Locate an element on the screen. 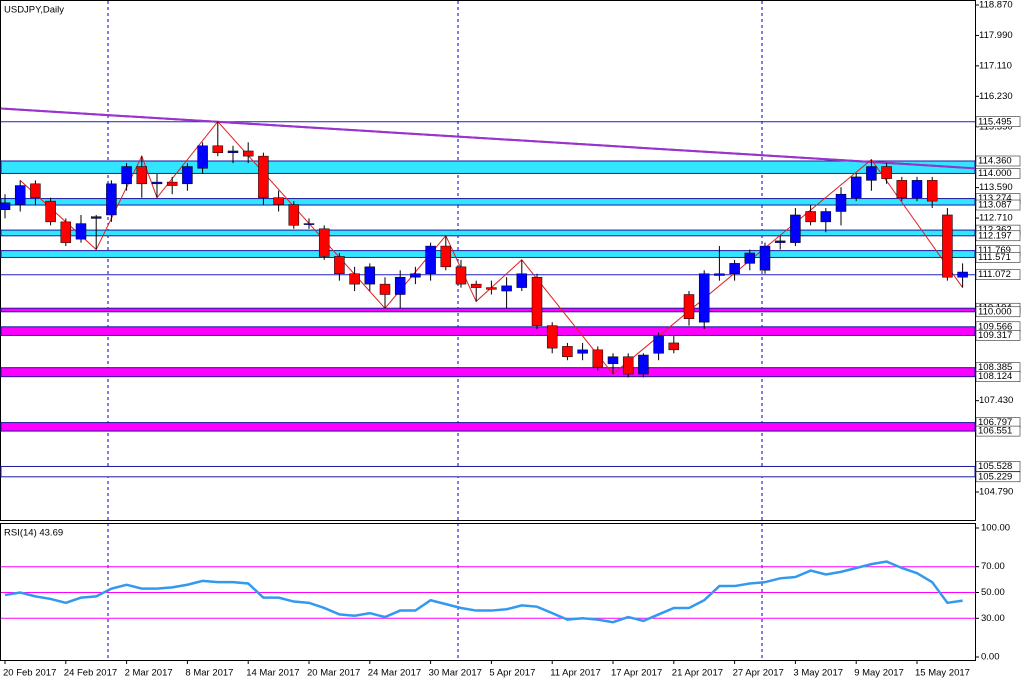  level-label: 105.229 is located at coordinates (995, 476).